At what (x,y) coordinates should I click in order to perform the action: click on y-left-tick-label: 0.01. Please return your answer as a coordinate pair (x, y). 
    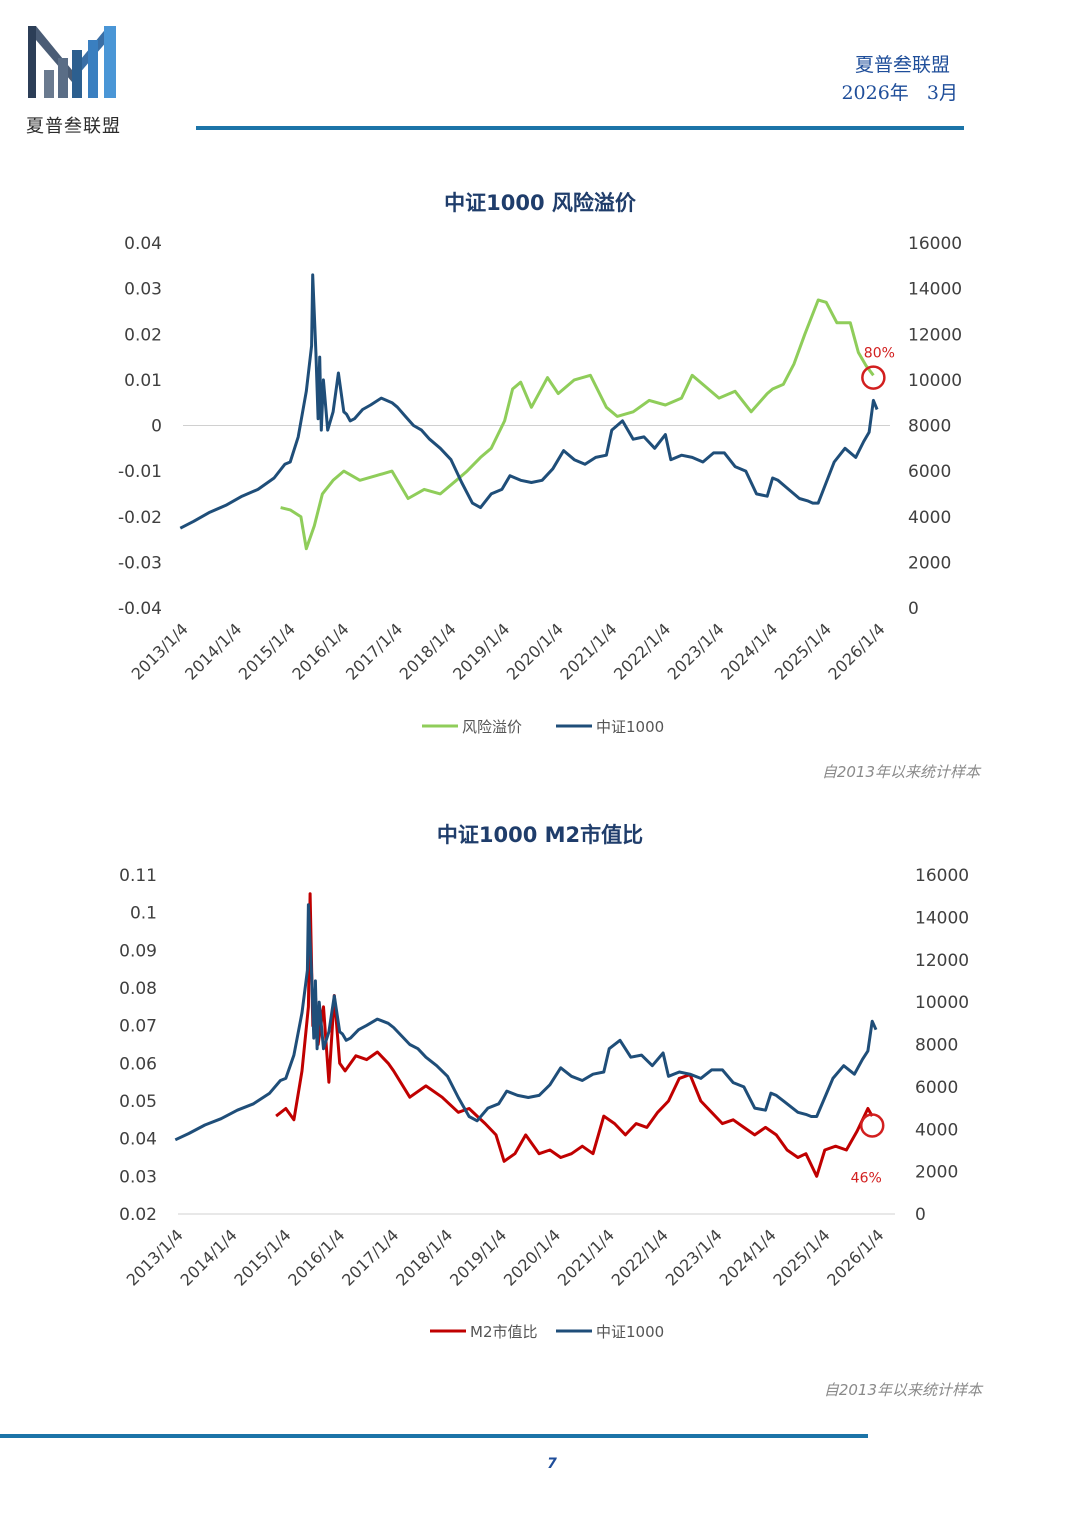
    Looking at the image, I should click on (143, 381).